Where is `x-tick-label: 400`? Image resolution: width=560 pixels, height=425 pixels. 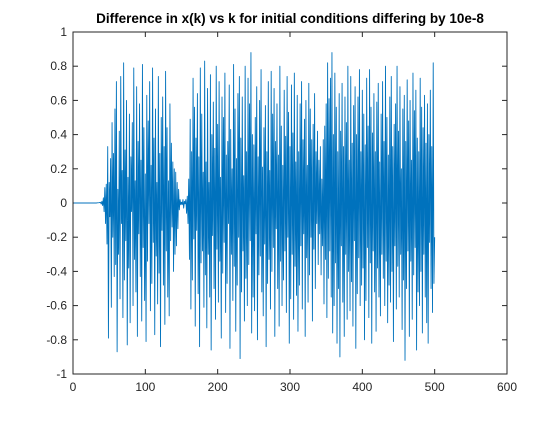
x-tick-label: 400 is located at coordinates (362, 387).